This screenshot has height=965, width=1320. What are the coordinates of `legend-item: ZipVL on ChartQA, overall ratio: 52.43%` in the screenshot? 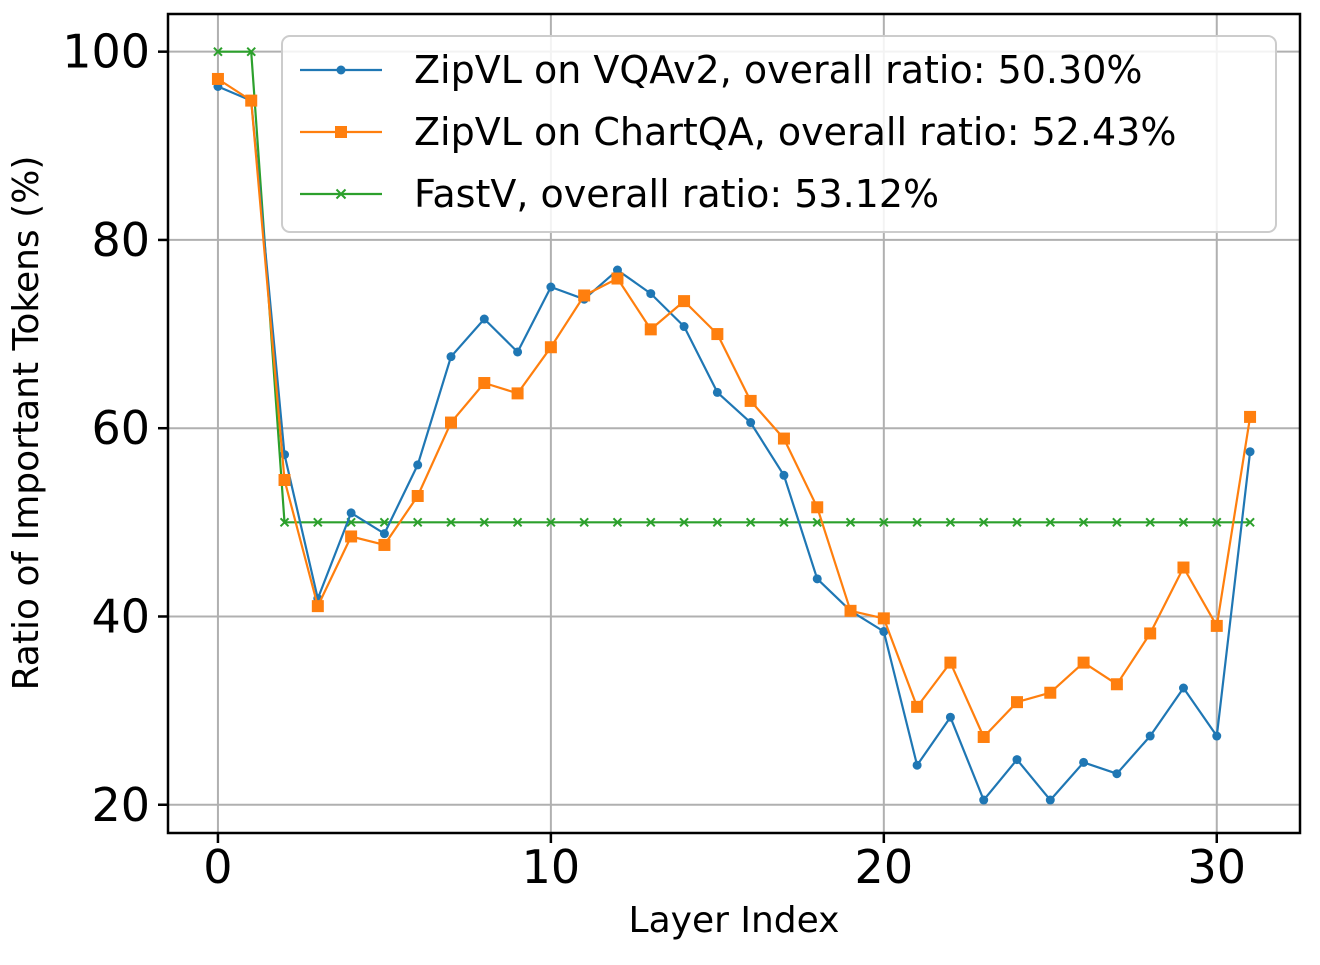 It's located at (738, 132).